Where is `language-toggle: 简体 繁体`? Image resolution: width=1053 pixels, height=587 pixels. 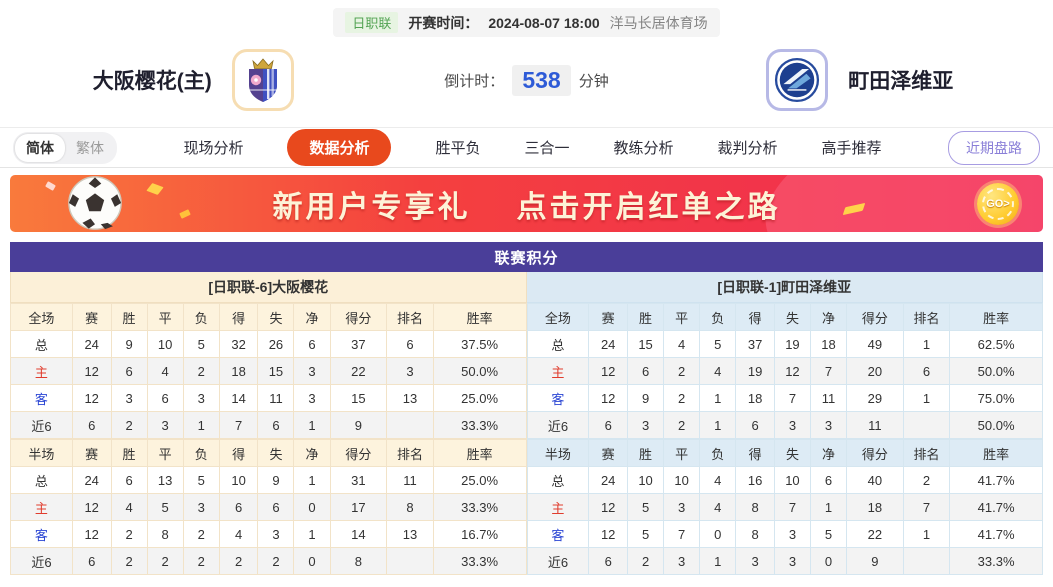 language-toggle: 简体 繁体 is located at coordinates (65, 147).